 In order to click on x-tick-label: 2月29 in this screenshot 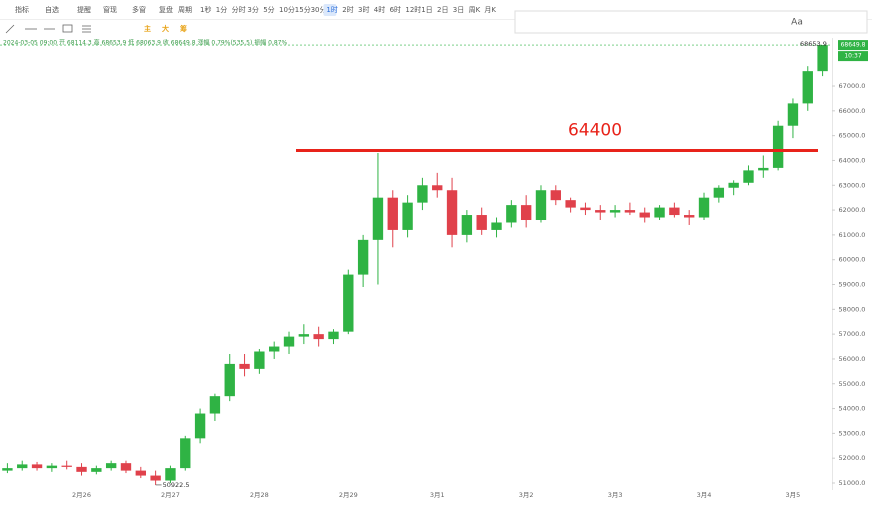, I will do `click(348, 495)`.